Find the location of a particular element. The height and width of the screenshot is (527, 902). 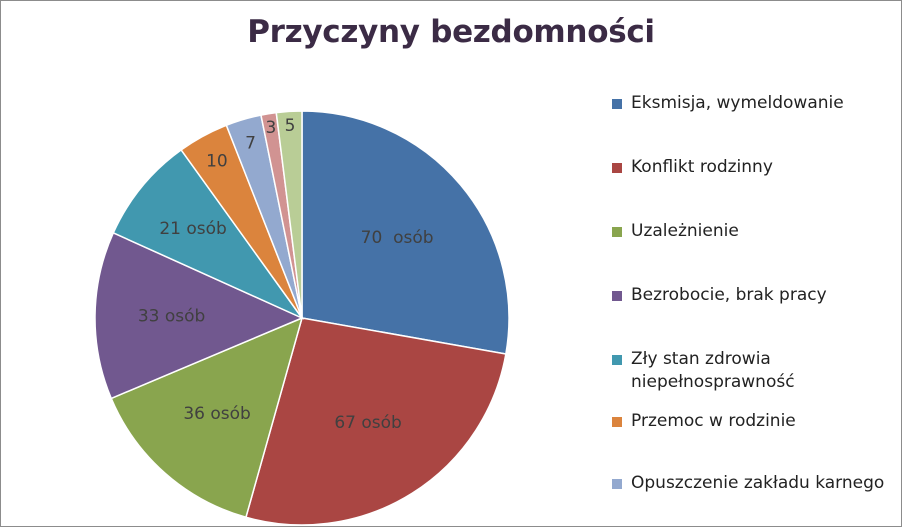

slice-data-label: 33 osób is located at coordinates (172, 316).